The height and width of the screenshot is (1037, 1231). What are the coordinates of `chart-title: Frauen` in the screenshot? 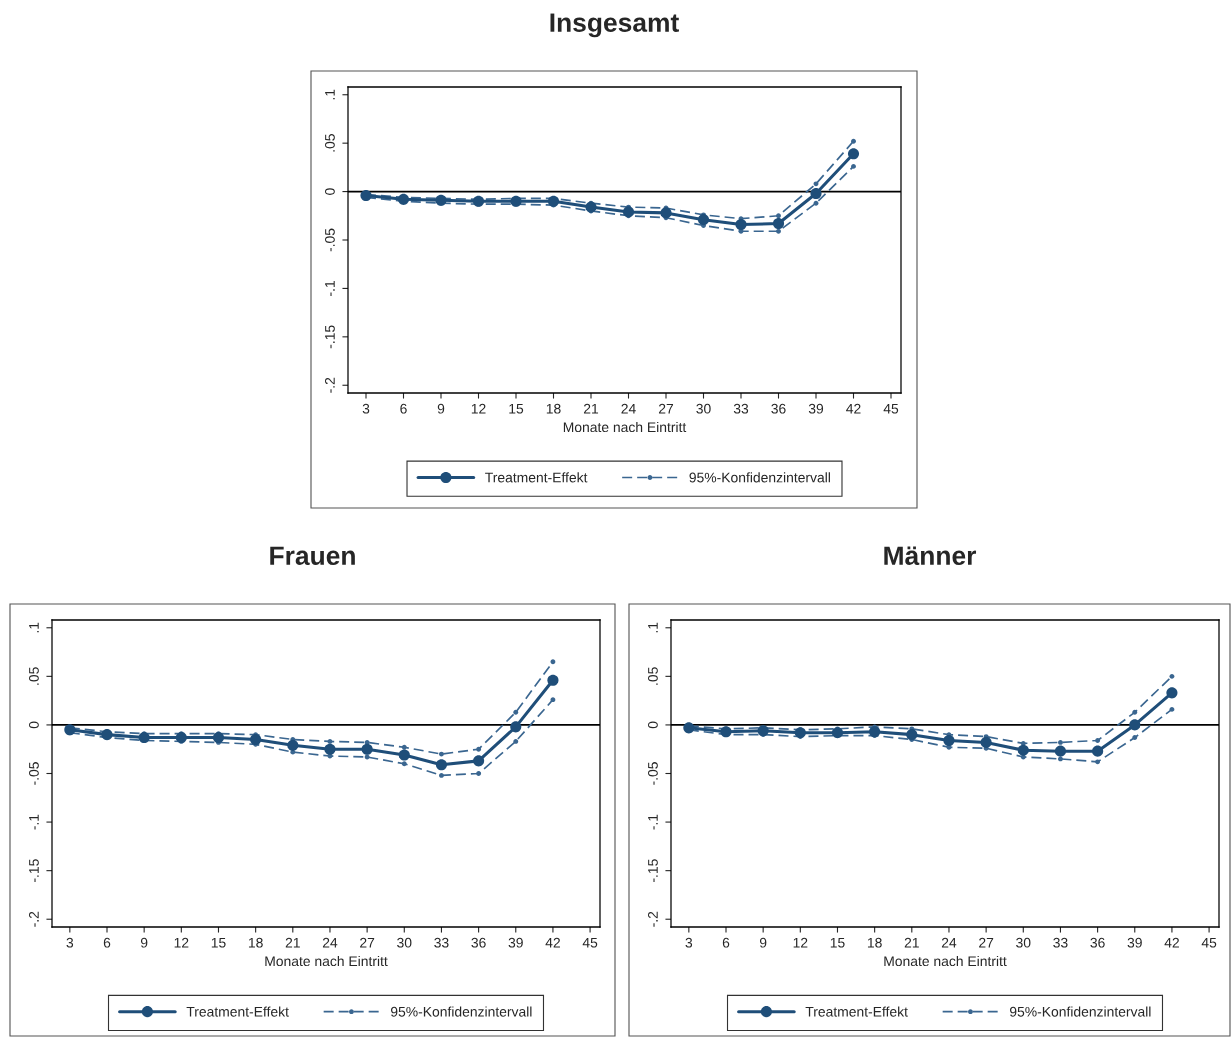 It's located at (312, 556).